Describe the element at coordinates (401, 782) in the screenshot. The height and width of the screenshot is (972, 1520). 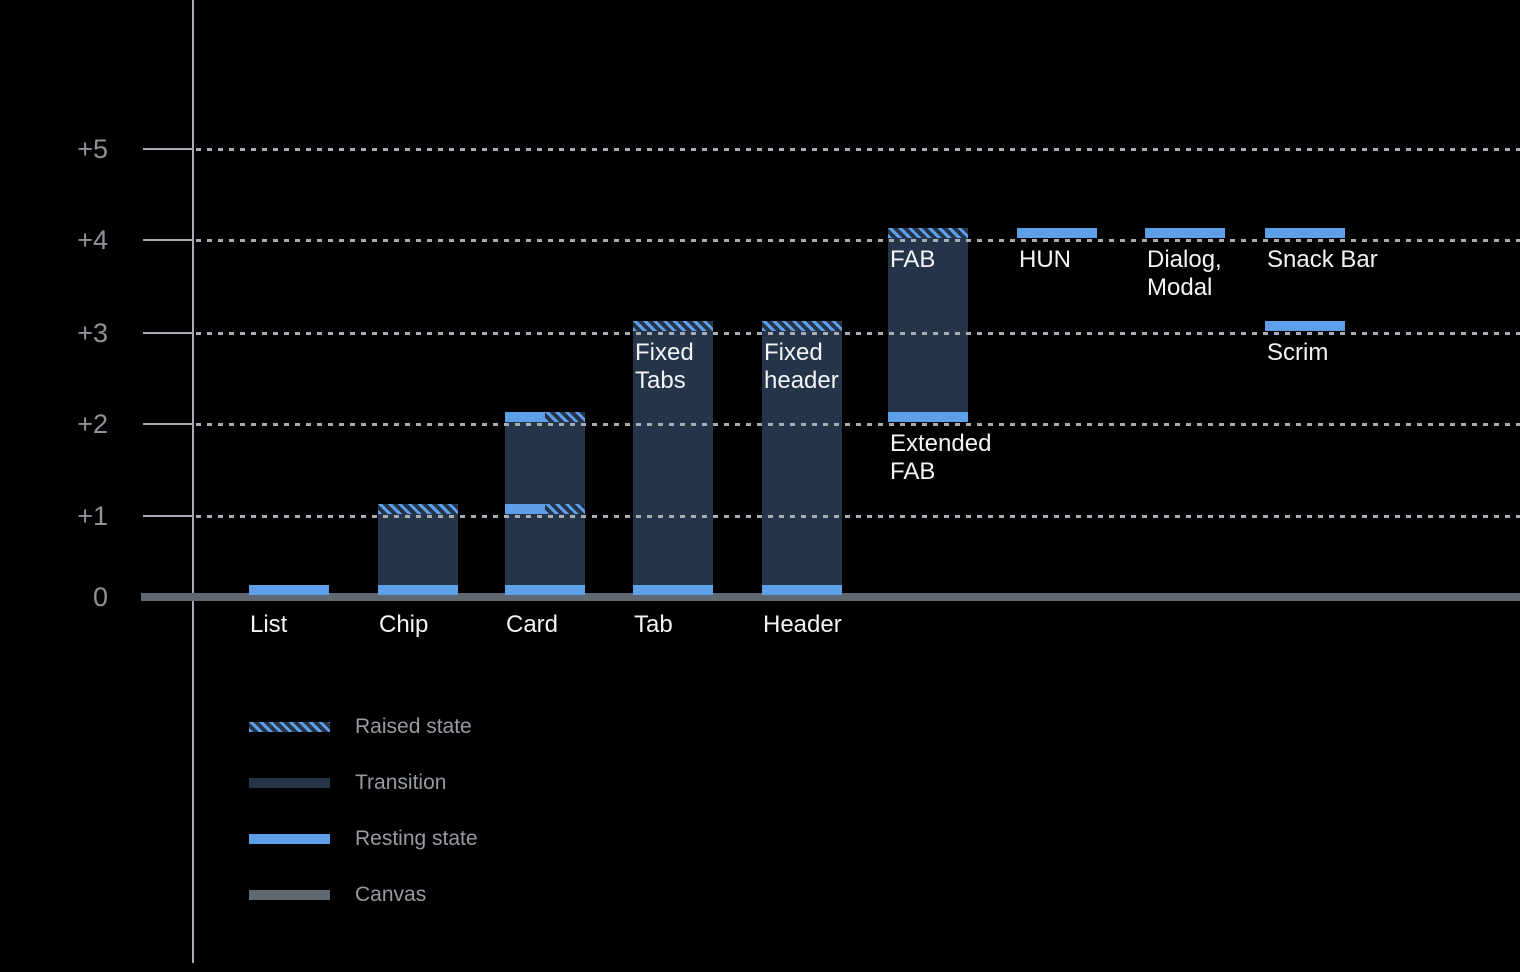
I see `legend-label-transition: Transition` at that location.